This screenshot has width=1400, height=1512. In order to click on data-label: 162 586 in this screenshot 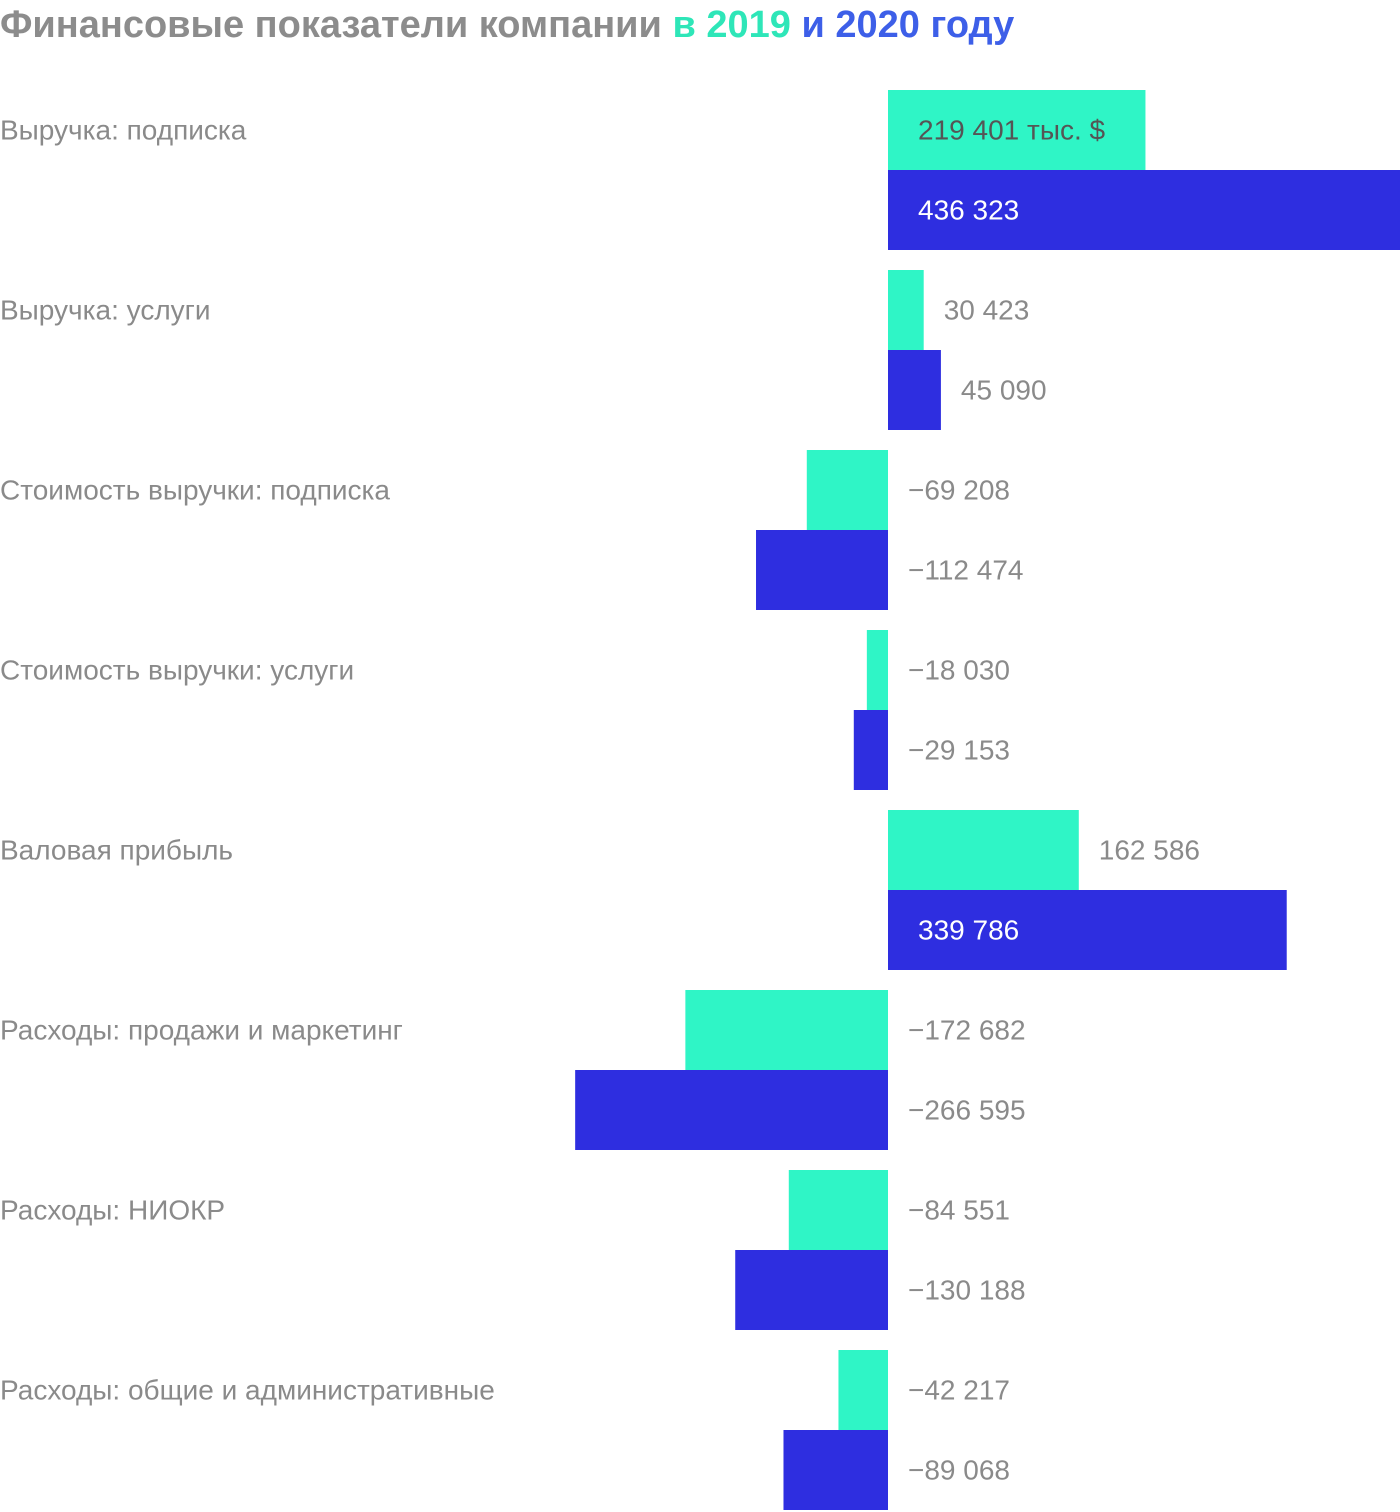, I will do `click(1149, 850)`.